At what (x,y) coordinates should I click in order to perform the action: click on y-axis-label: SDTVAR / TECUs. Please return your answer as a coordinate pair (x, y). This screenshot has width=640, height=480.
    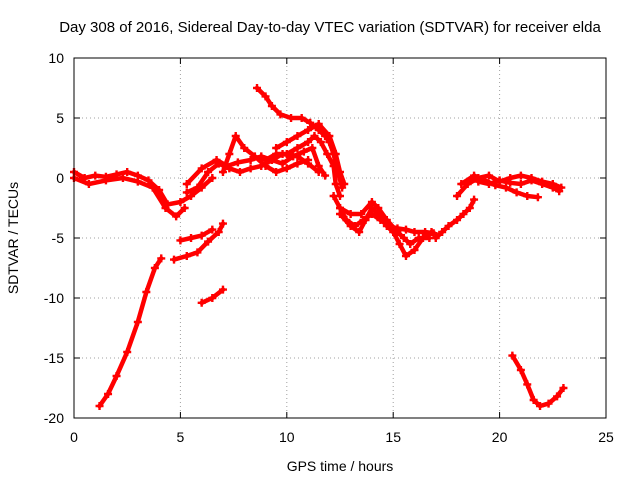
    Looking at the image, I should click on (13, 238).